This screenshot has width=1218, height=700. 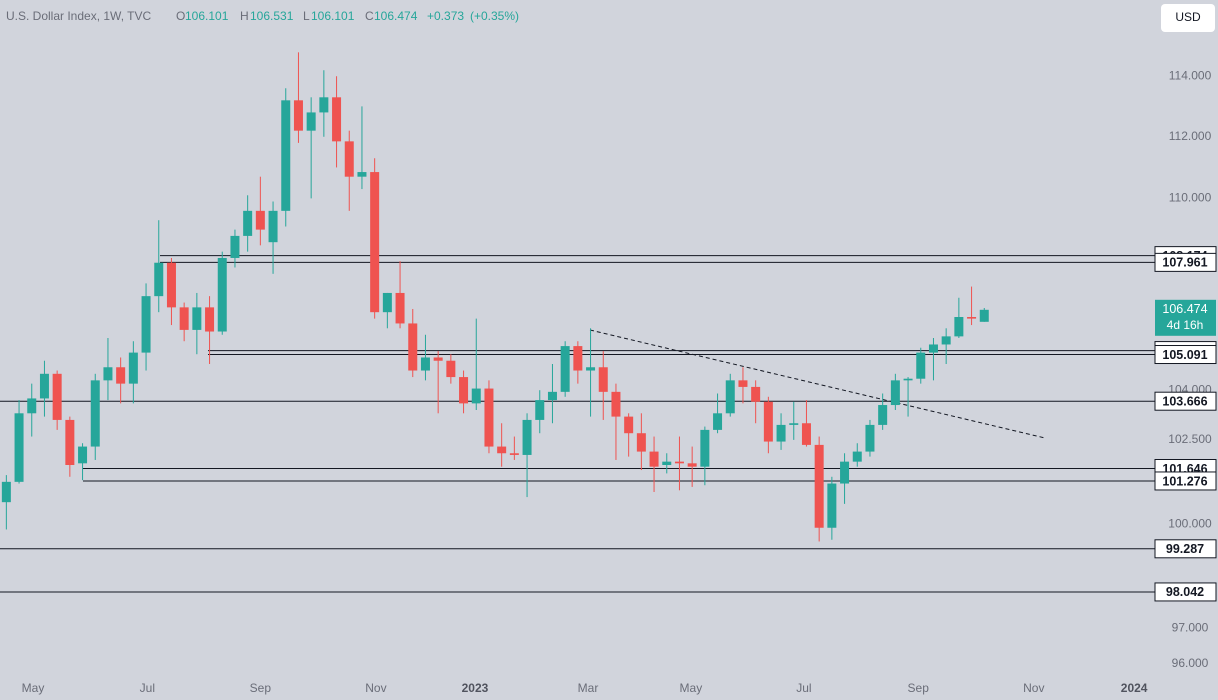 What do you see at coordinates (494, 16) in the screenshot?
I see `change-pct: (+0.35%)` at bounding box center [494, 16].